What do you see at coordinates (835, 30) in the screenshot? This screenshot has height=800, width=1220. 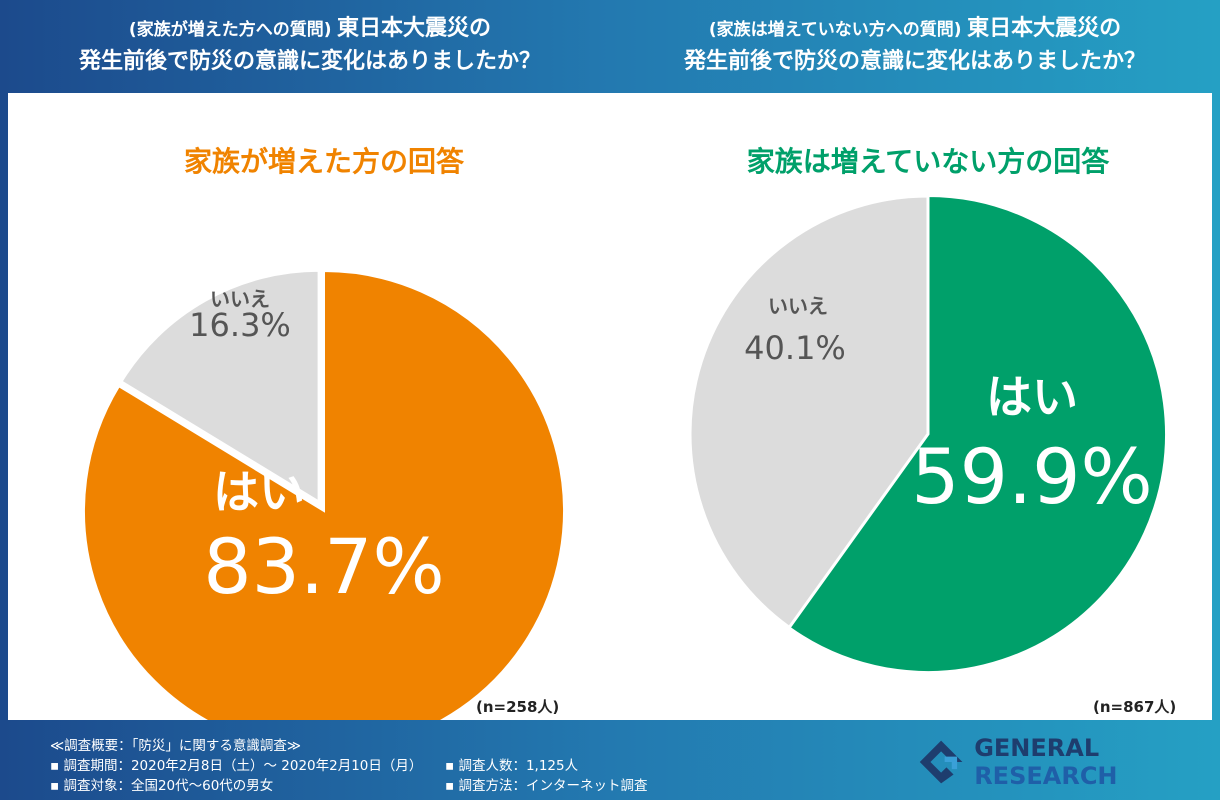 I see `header-right-prefix: (家族は増えていない方への質問)` at bounding box center [835, 30].